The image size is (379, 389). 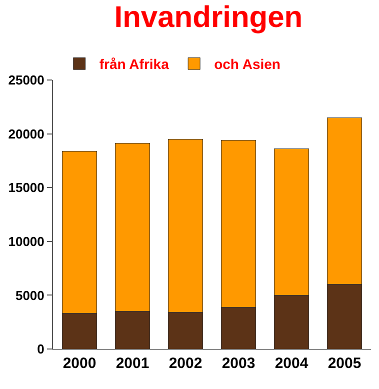 I want to click on legend-label: och Asien, so click(x=247, y=64).